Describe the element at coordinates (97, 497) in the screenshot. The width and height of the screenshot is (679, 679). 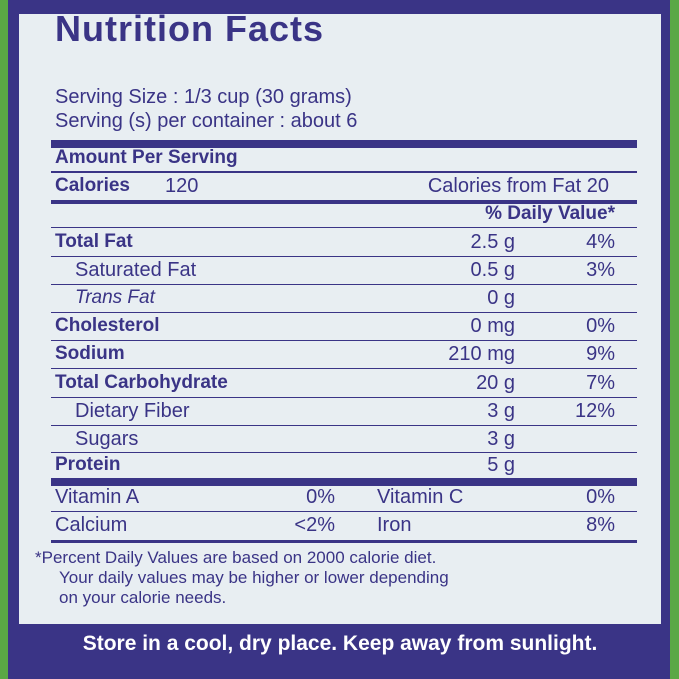
I see `vitamin-label: Vitamin A` at that location.